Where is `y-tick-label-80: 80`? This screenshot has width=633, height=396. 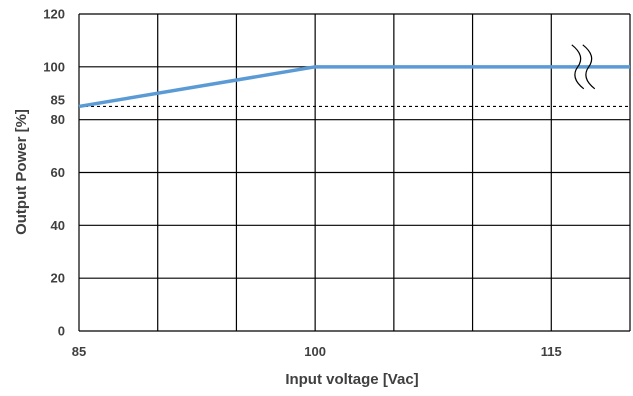 y-tick-label-80: 80 is located at coordinates (58, 119).